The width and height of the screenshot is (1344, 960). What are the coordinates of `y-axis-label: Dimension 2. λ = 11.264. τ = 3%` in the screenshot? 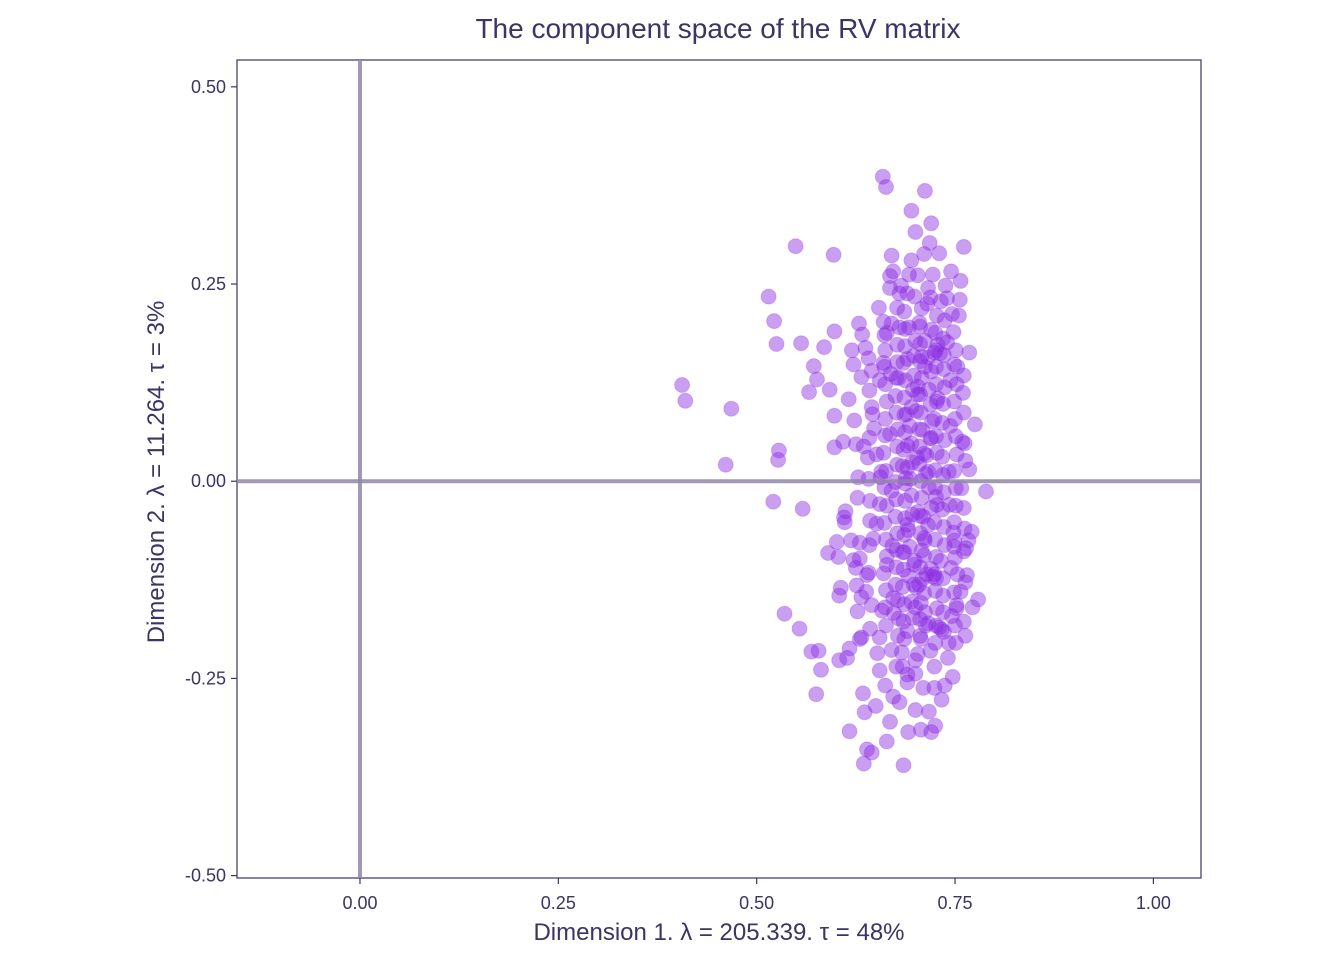 It's located at (156, 472).